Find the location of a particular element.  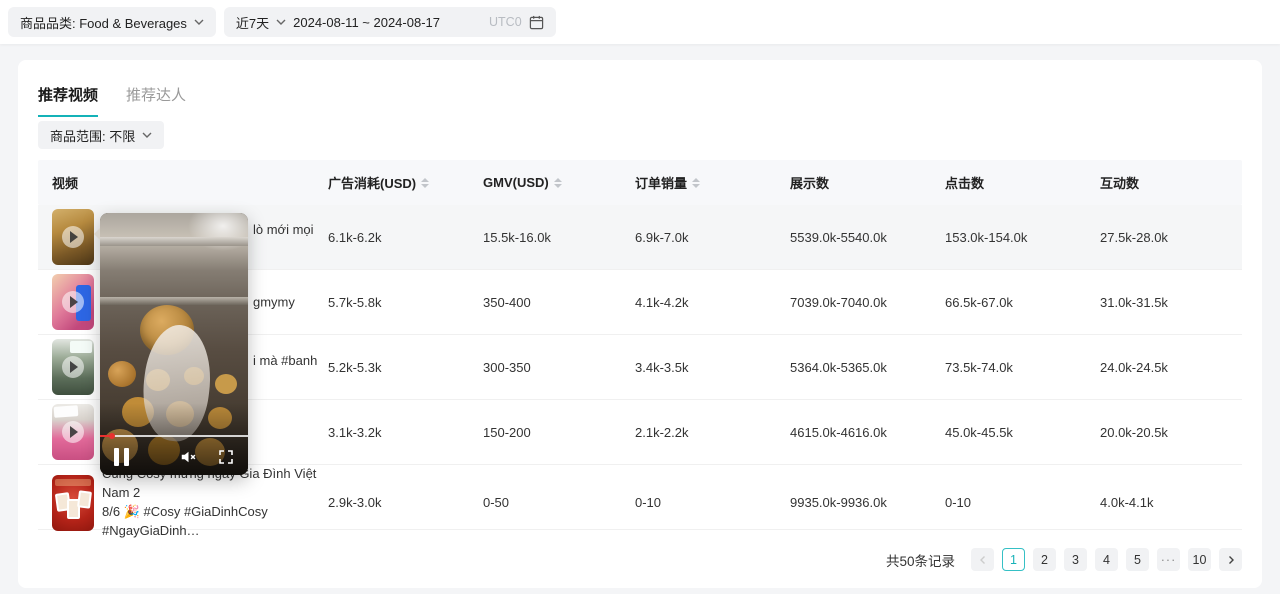

engagements-value: 27.5k-28.0k is located at coordinates (1134, 237).